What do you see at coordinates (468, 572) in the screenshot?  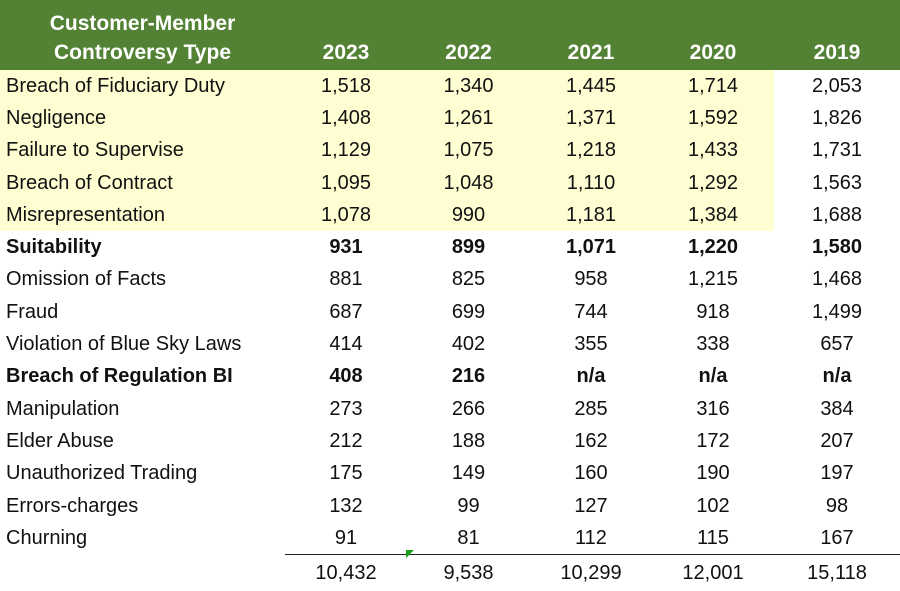 I see `total-2022: 9,538` at bounding box center [468, 572].